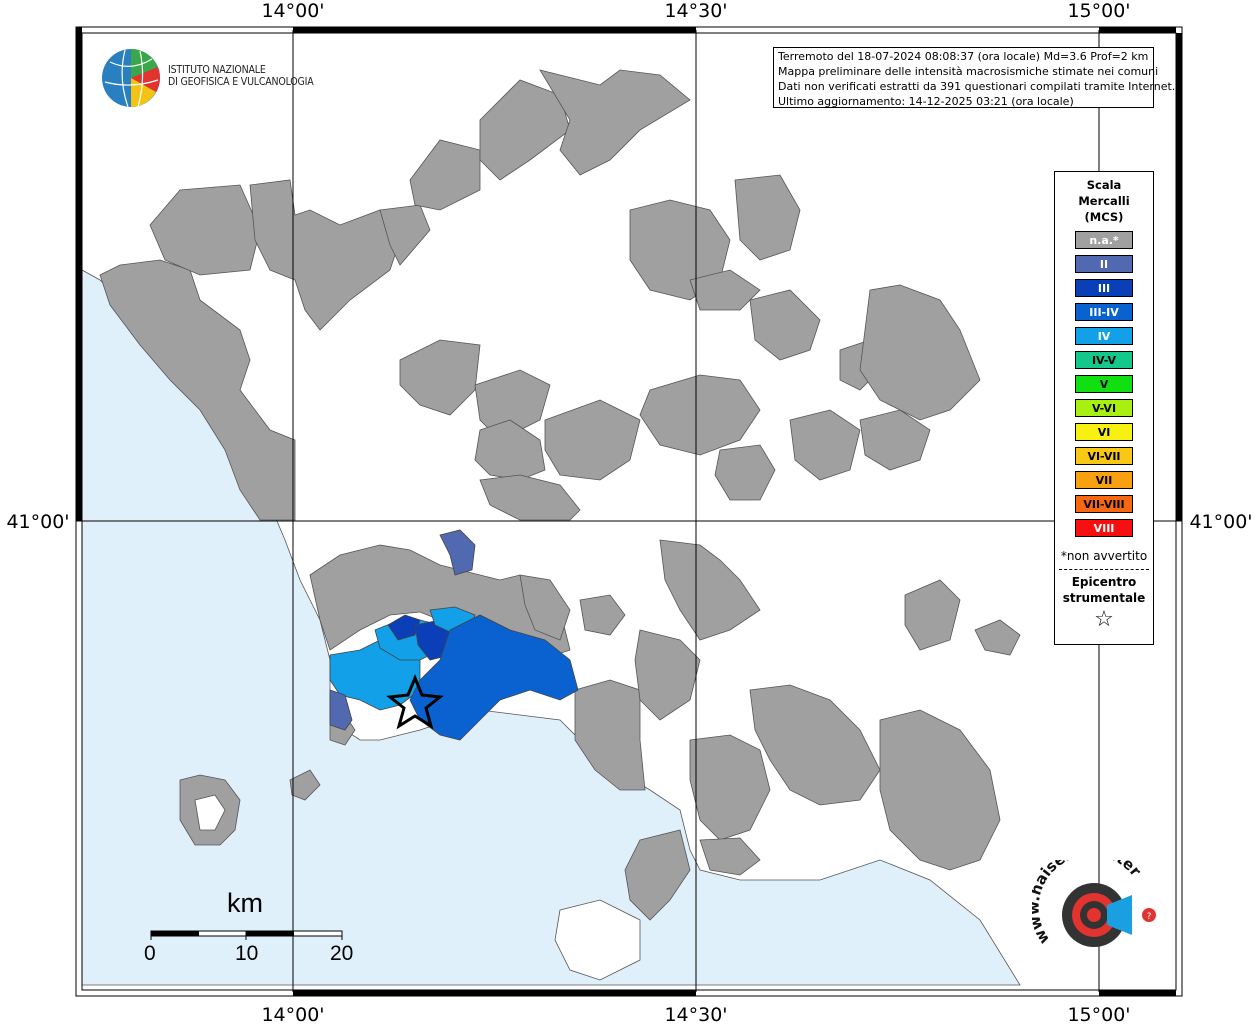 The image size is (1256, 1024). I want to click on municipality-j, so click(592, 440).